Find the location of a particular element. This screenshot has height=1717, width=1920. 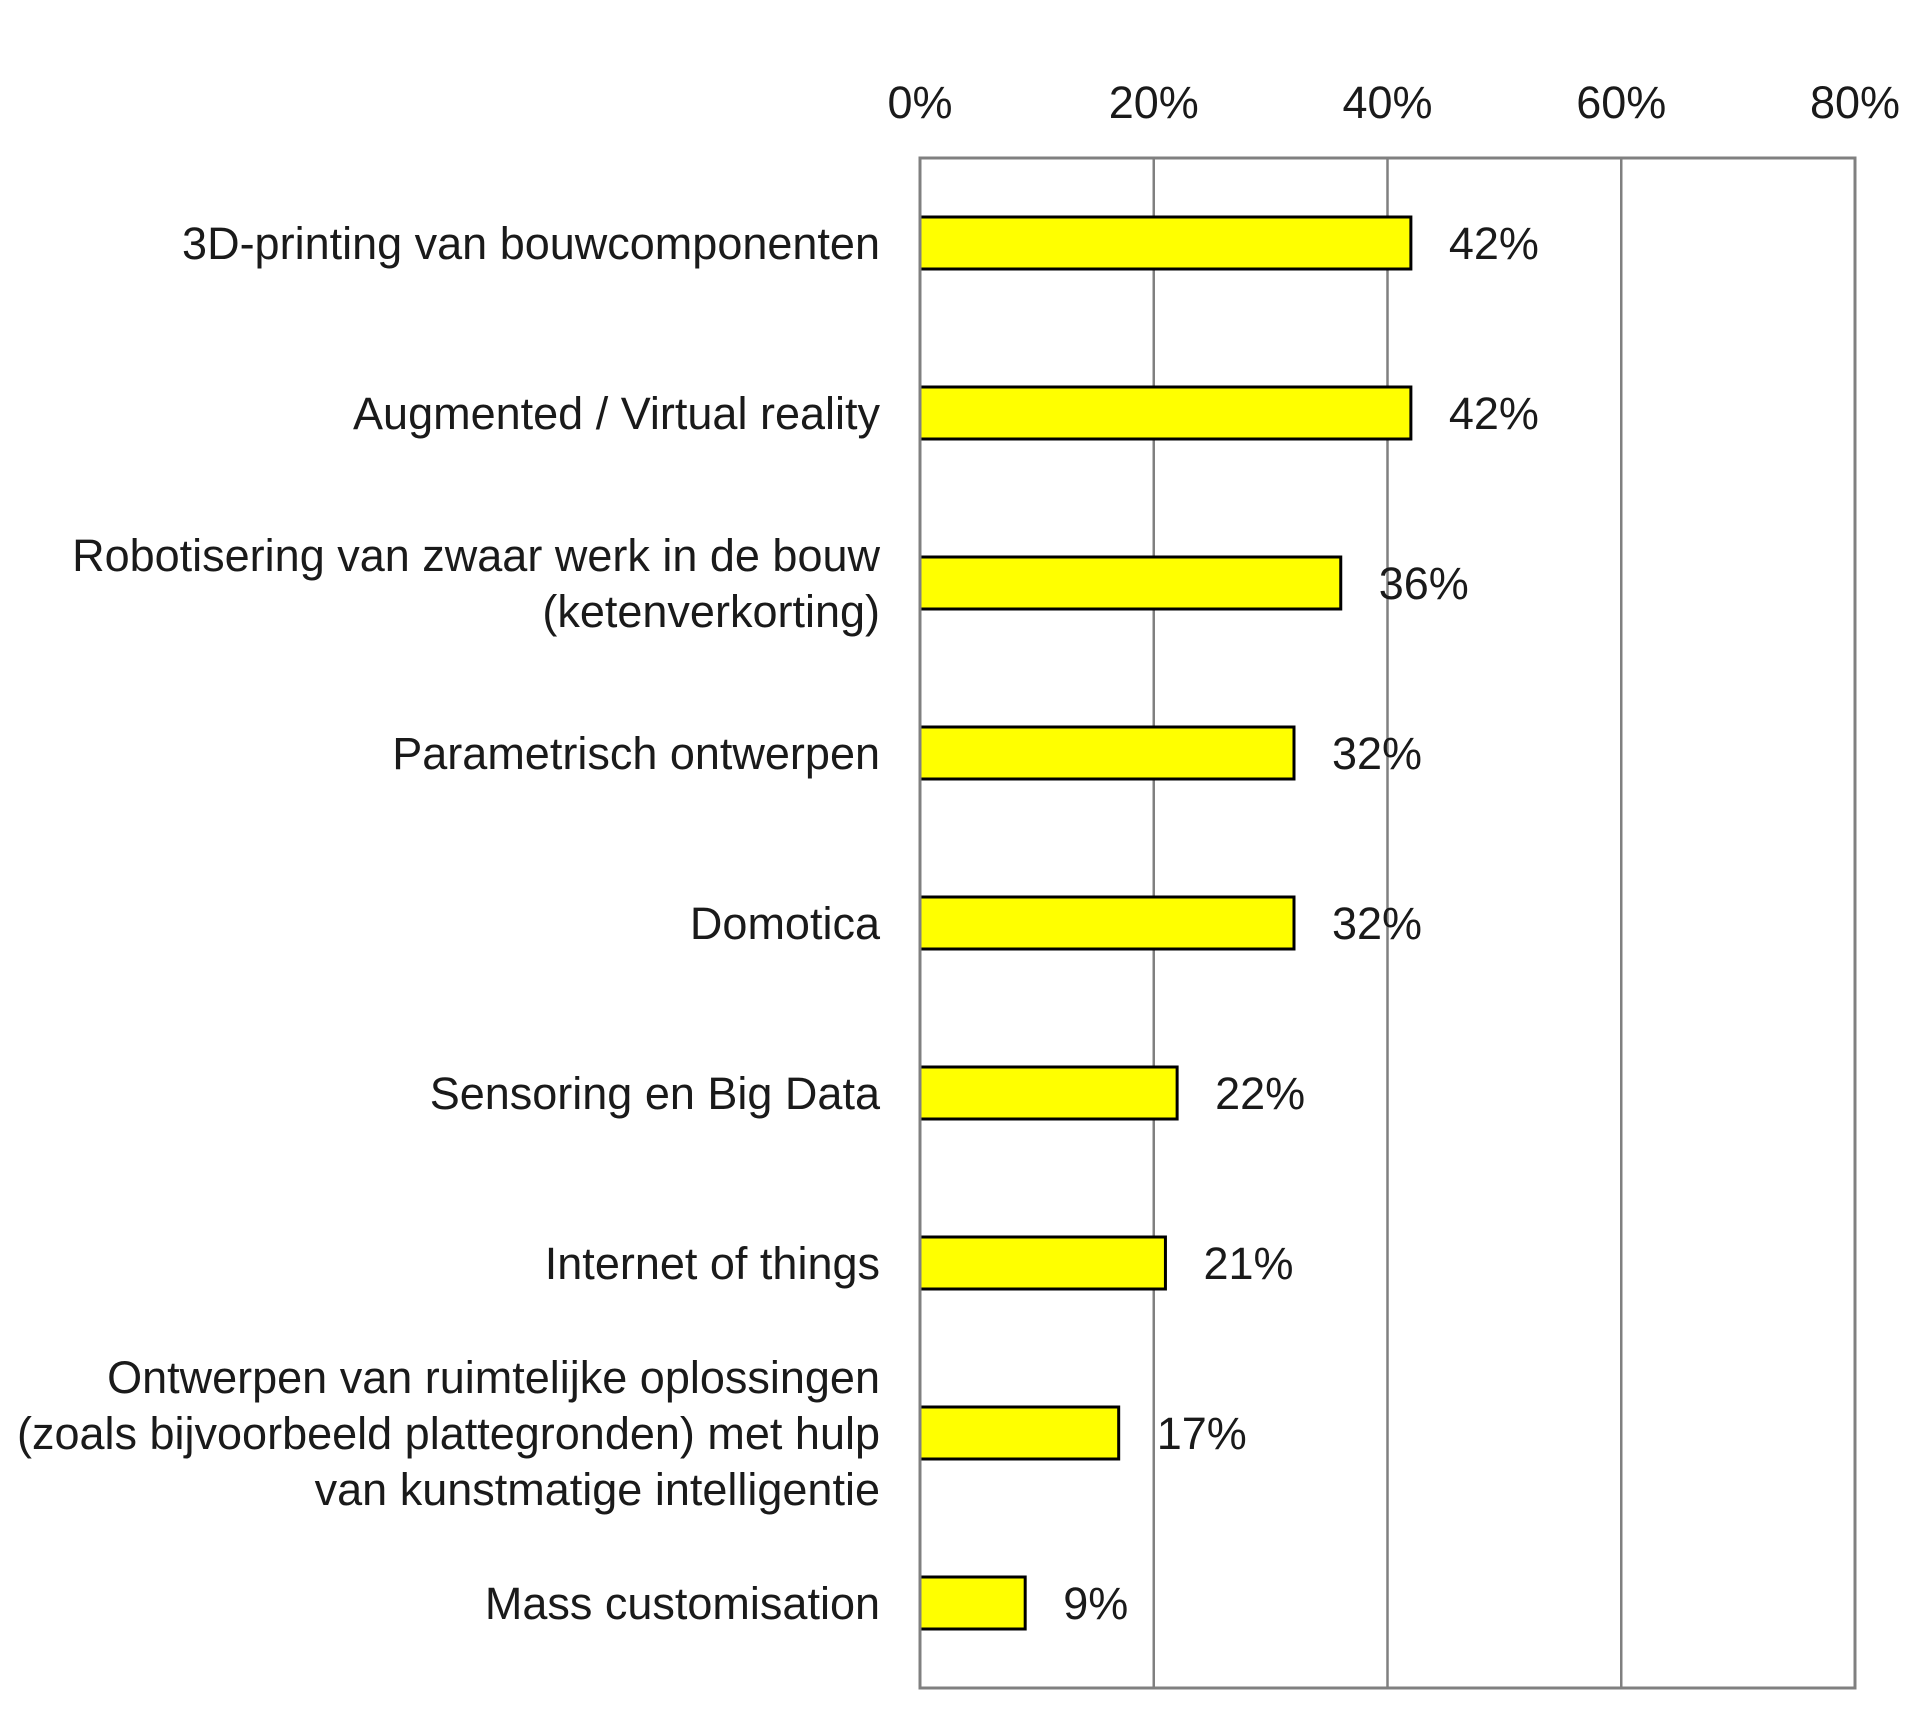

category-label-3: Parametrisch ontwerpen is located at coordinates (636, 753).